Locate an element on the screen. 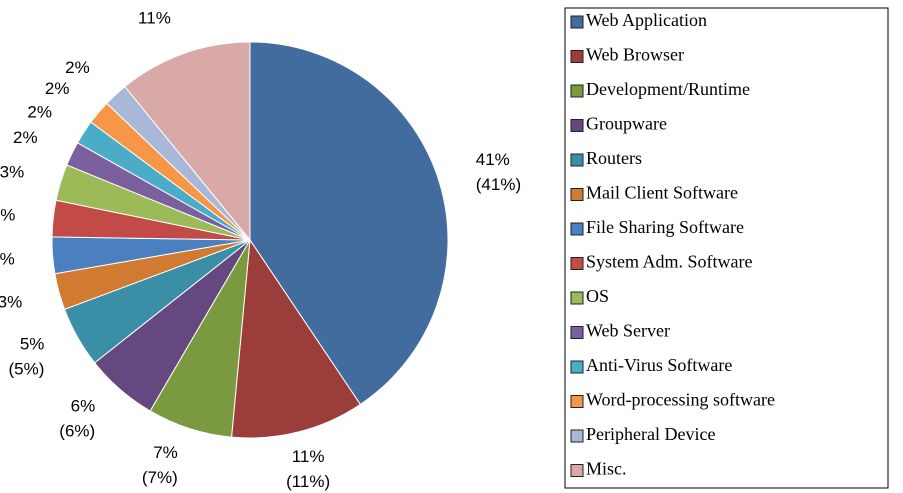 The height and width of the screenshot is (493, 903). data-label: 41% (41%) is located at coordinates (498, 172).